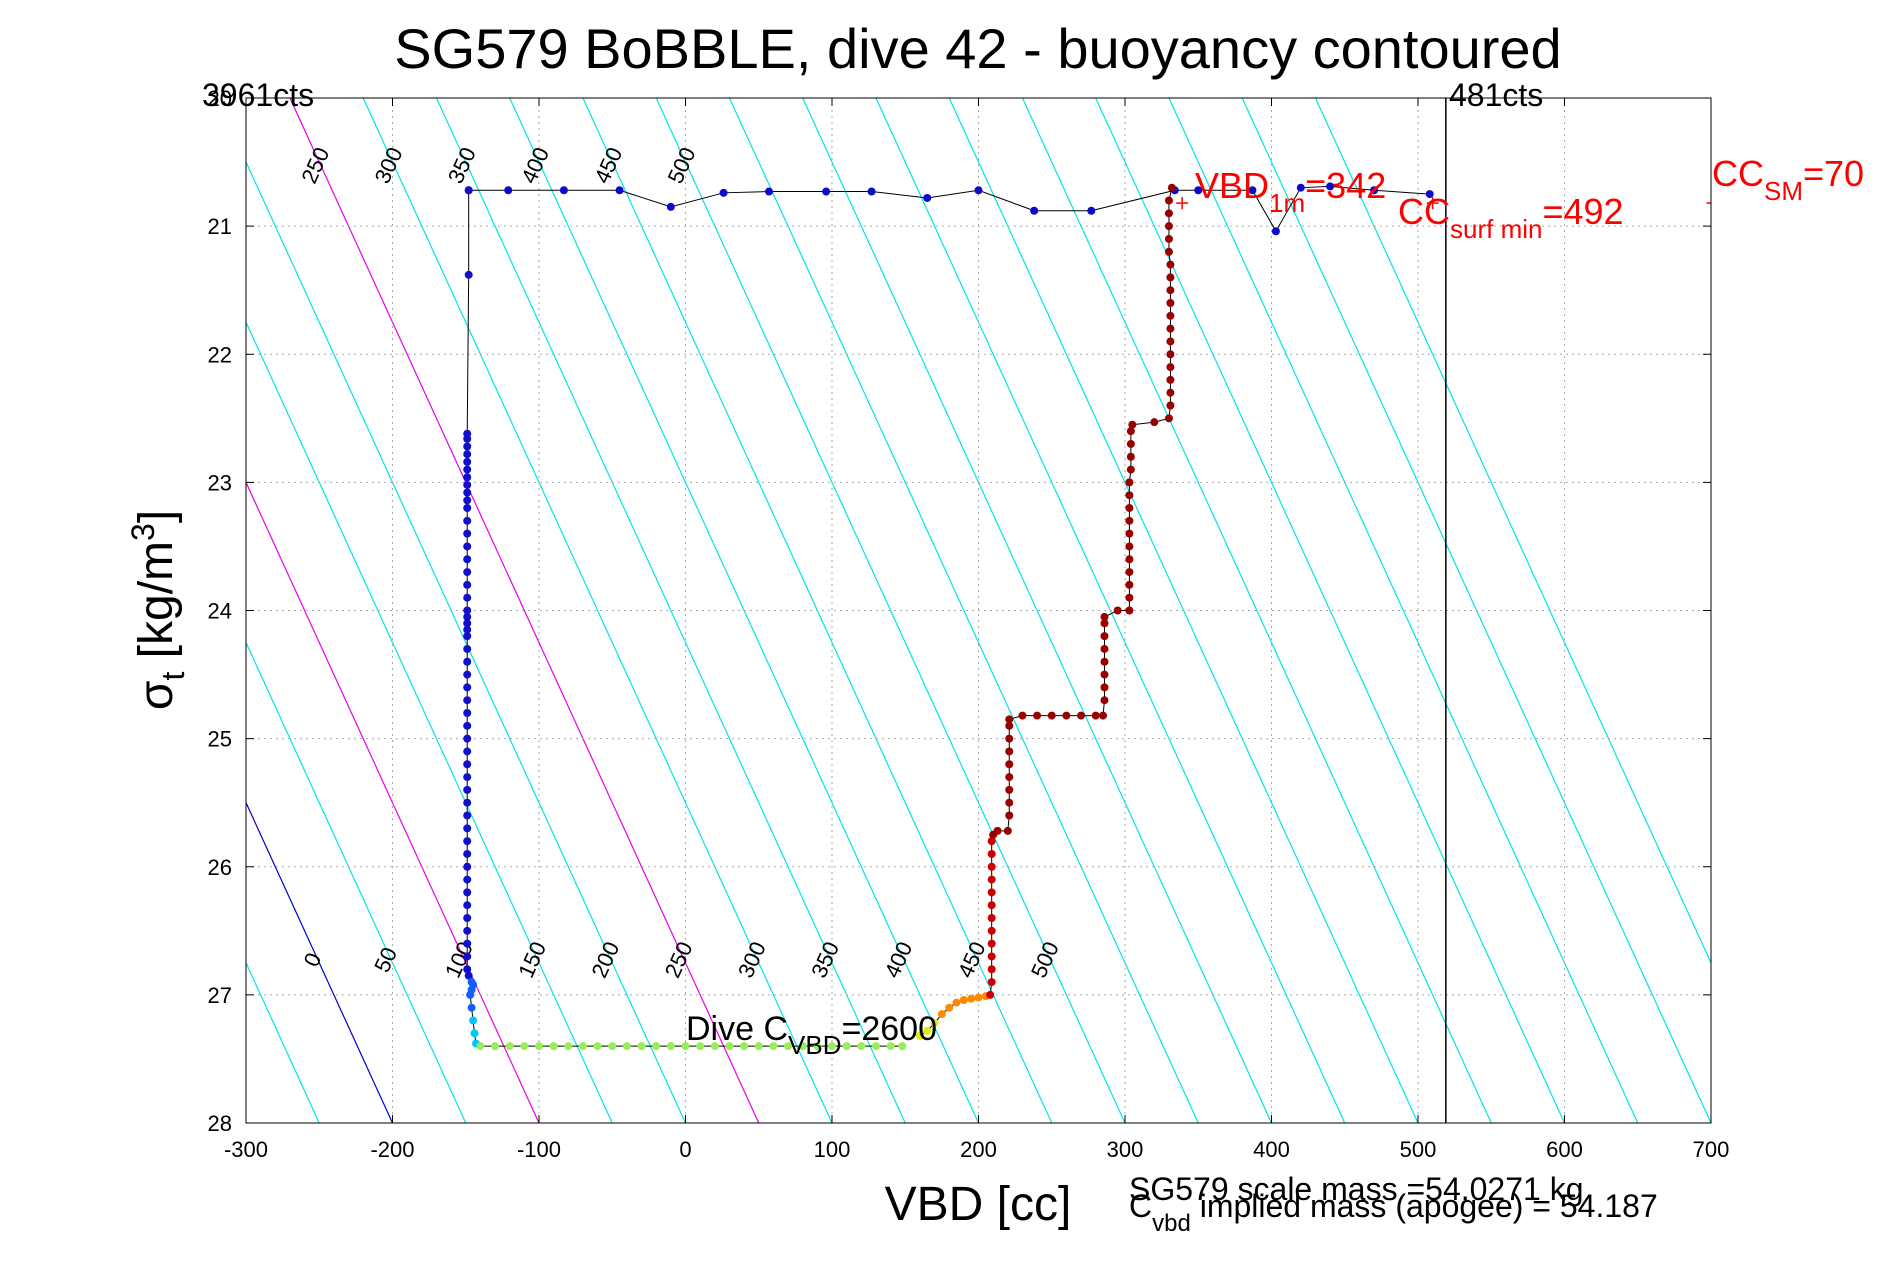  I want to click on x-tick-label: 200, so click(978, 1149).